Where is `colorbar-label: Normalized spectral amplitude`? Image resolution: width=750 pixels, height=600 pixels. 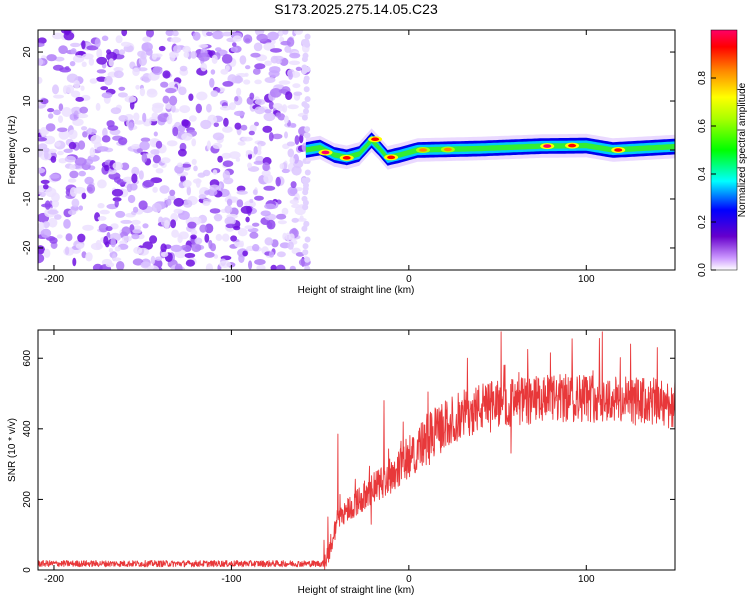
colorbar-label: Normalized spectral amplitude is located at coordinates (742, 149).